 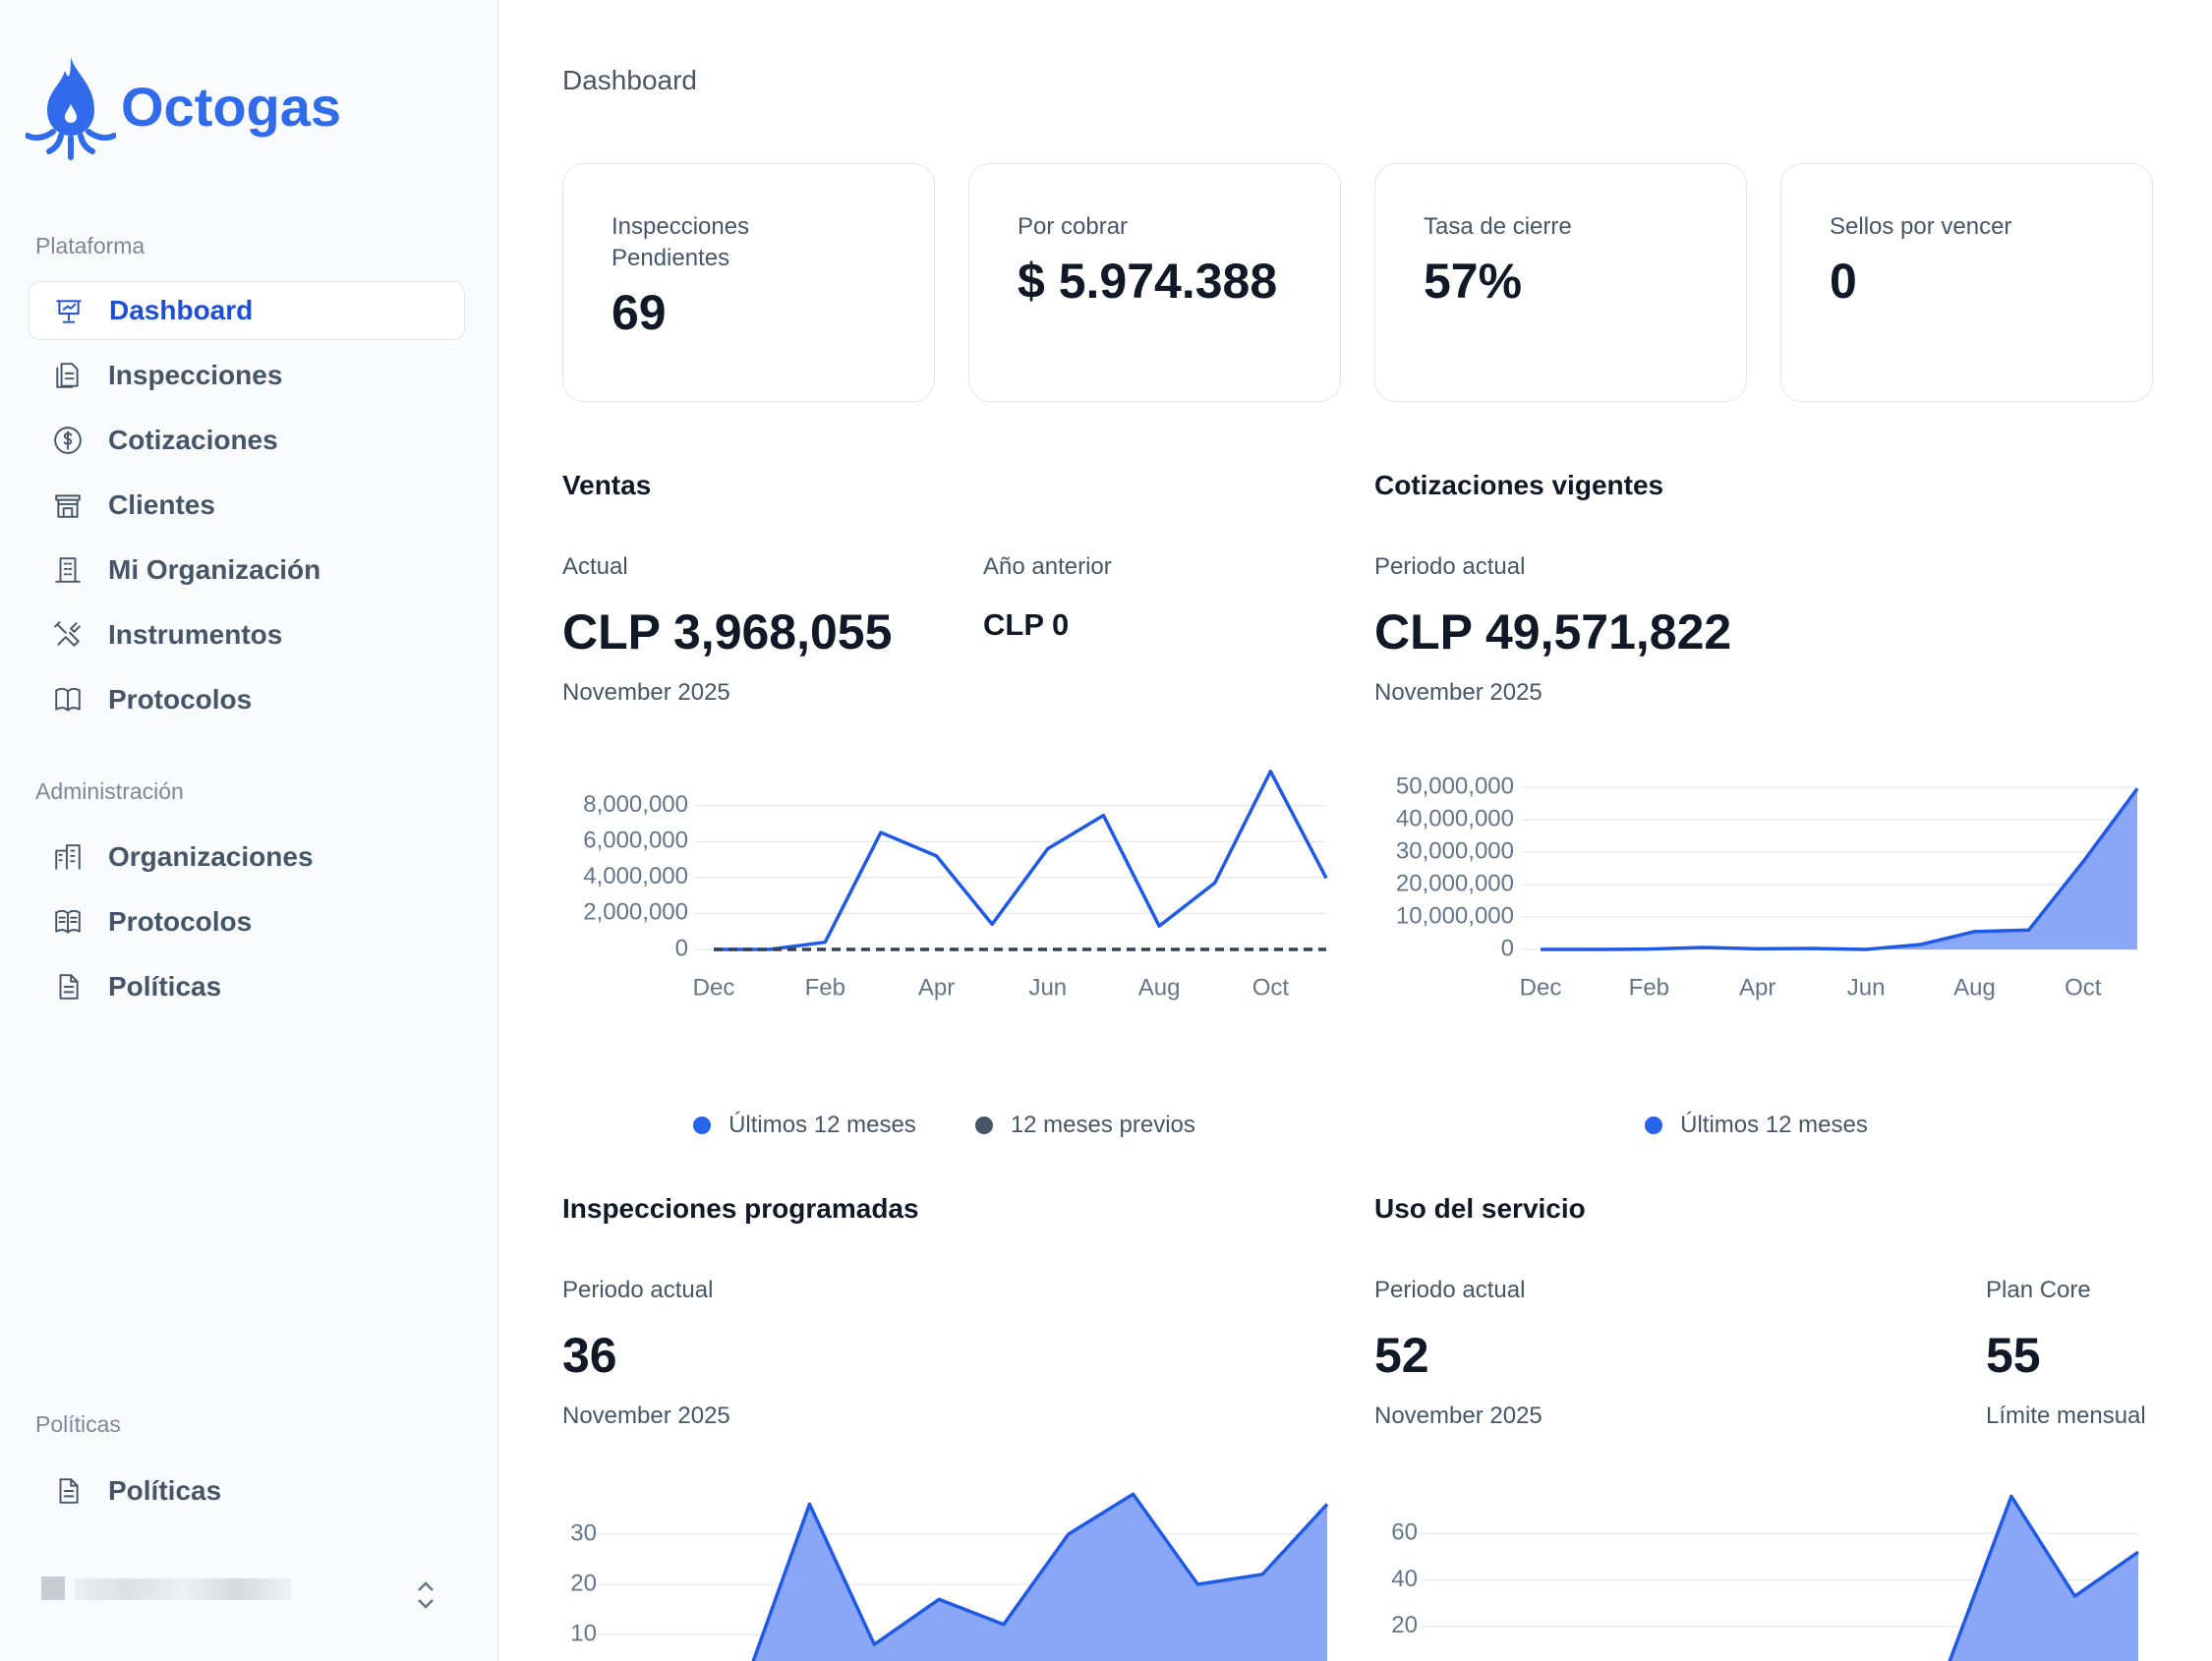 I want to click on legend-item: Últimos 12 meses, so click(x=805, y=1126).